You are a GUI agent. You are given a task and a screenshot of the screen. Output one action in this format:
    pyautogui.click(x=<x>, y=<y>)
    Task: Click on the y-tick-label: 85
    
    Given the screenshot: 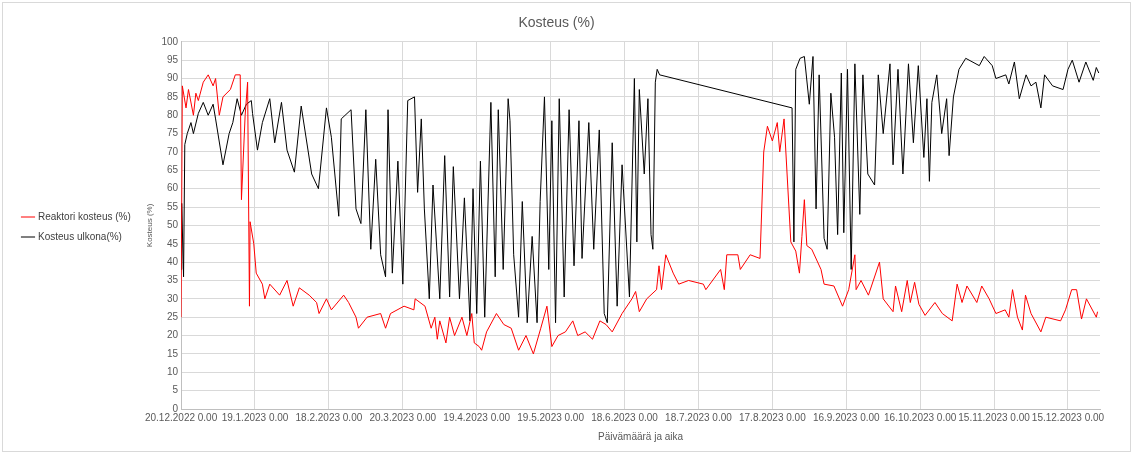 What is the action you would take?
    pyautogui.click(x=172, y=96)
    